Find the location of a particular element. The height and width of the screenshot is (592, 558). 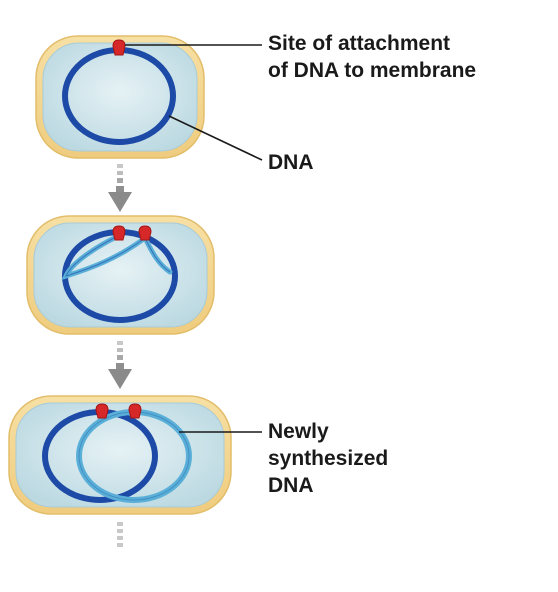

newly-synthesized-dna-label: Newly synthesized DNA is located at coordinates (328, 458).